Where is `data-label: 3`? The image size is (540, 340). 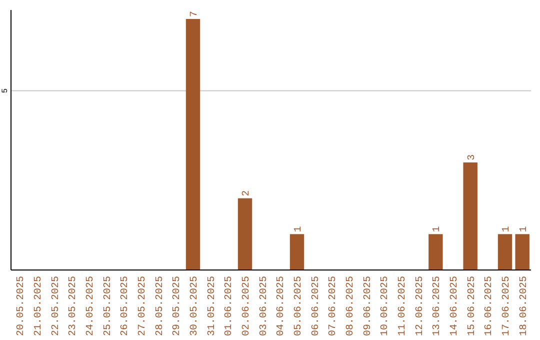 data-label: 3 is located at coordinates (472, 157).